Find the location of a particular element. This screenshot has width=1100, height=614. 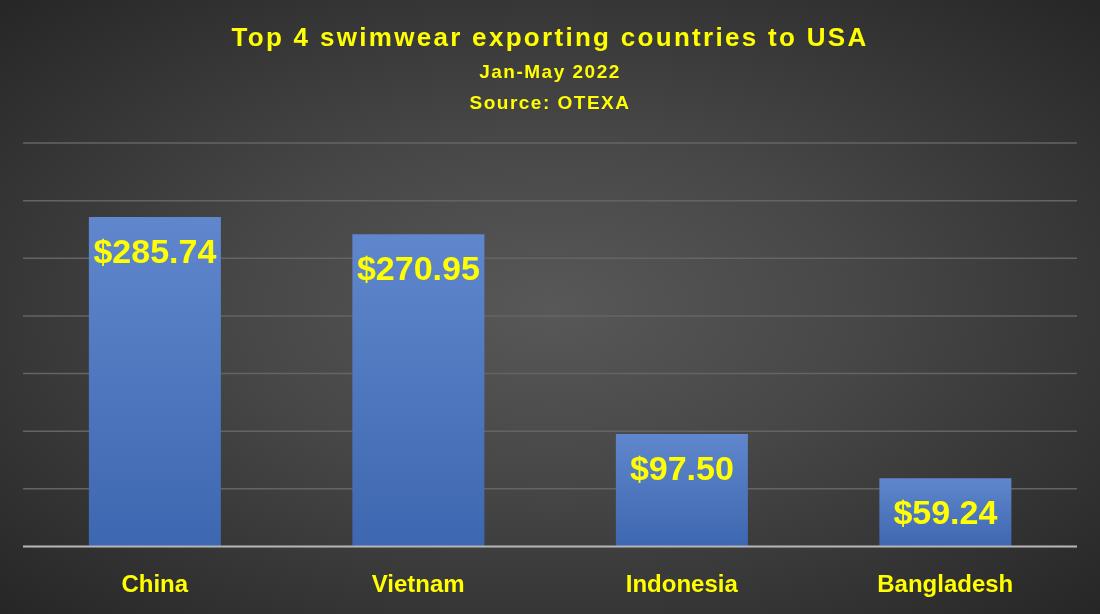

data-label: $97.50 is located at coordinates (681, 468).